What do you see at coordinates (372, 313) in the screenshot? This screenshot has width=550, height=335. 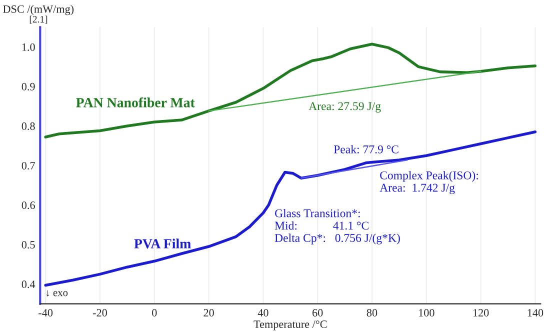 I see `x-tick-label: 80` at bounding box center [372, 313].